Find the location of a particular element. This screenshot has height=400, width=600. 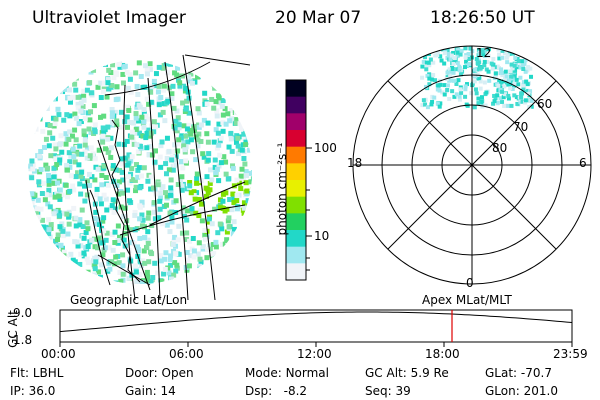

timeline-xtick: 06:00 is located at coordinates (186, 354).